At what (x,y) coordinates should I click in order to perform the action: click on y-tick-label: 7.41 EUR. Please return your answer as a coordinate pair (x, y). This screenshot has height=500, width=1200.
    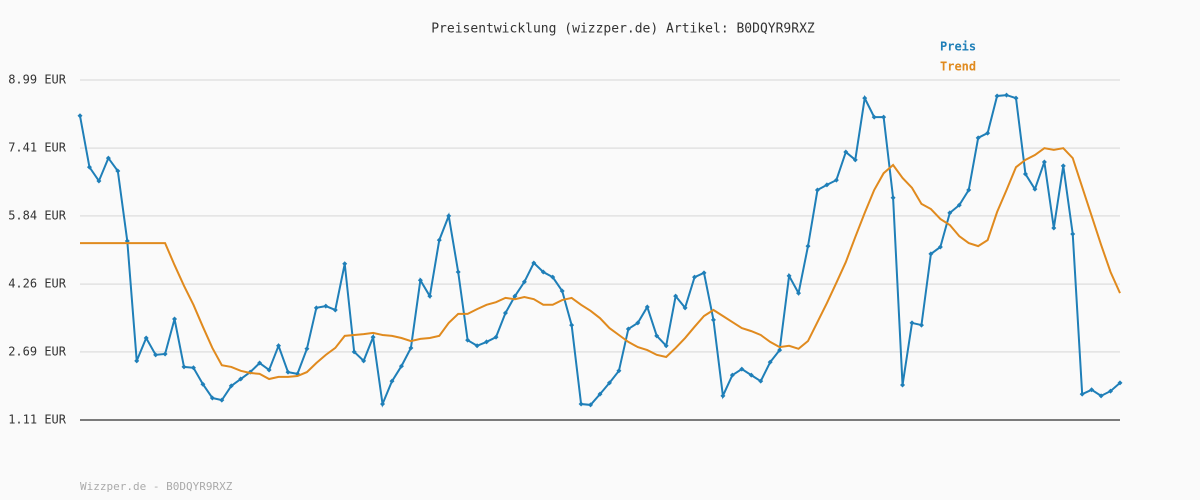
    Looking at the image, I should click on (37, 148).